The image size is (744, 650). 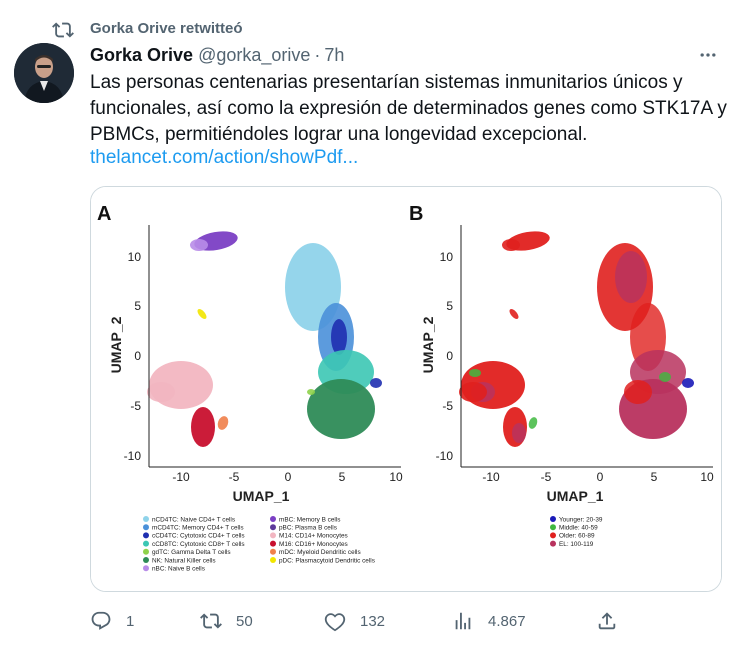 What do you see at coordinates (254, 54) in the screenshot?
I see `author-handle: @gorka_orive` at bounding box center [254, 54].